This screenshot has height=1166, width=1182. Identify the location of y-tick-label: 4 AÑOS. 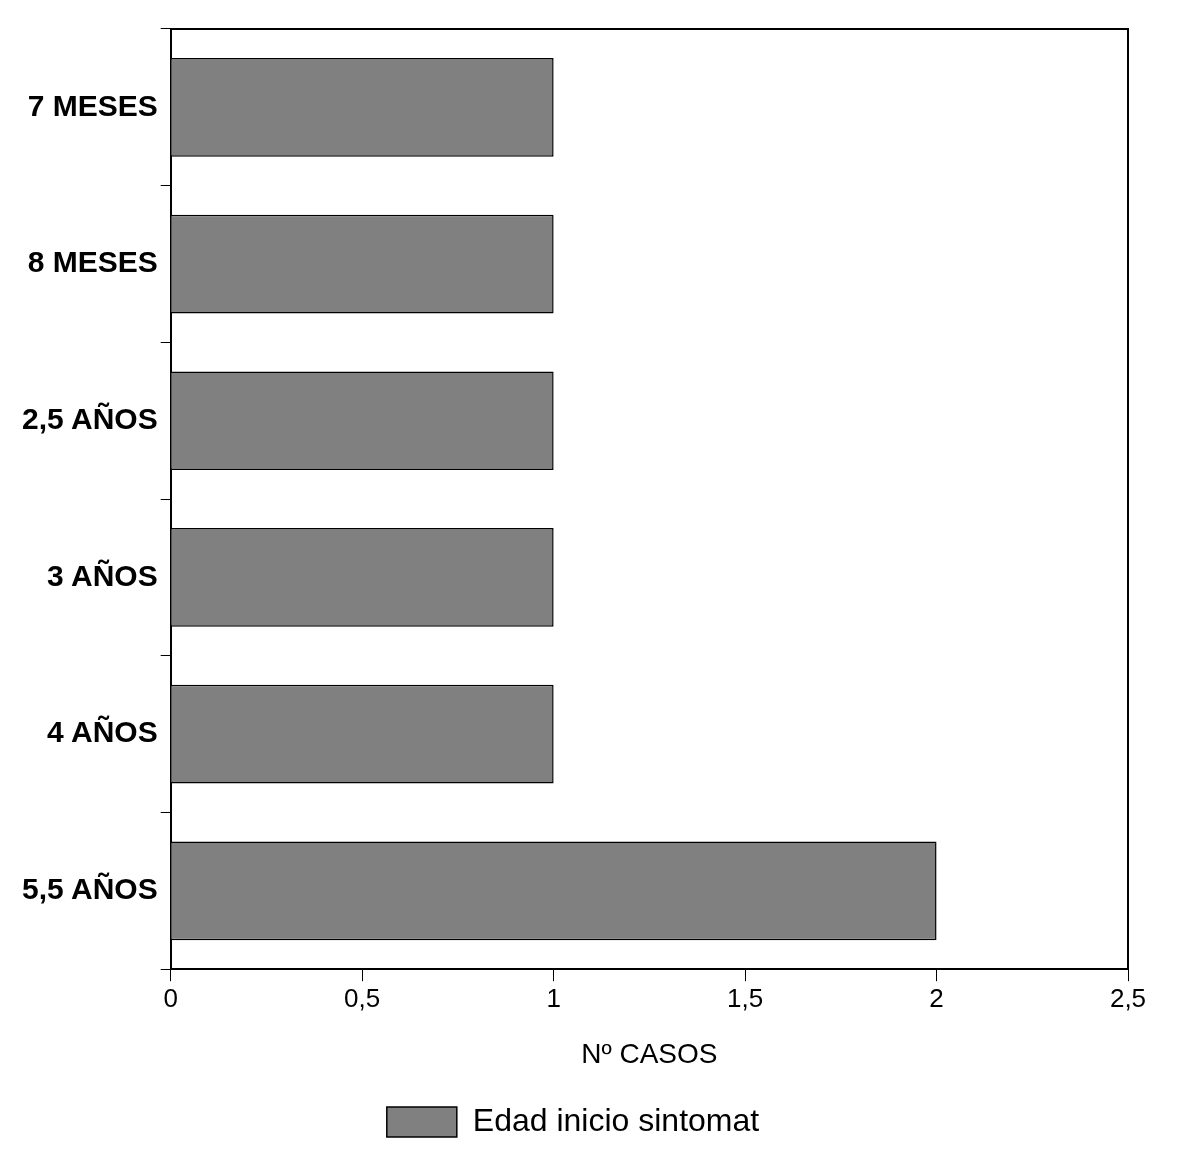
(102, 732).